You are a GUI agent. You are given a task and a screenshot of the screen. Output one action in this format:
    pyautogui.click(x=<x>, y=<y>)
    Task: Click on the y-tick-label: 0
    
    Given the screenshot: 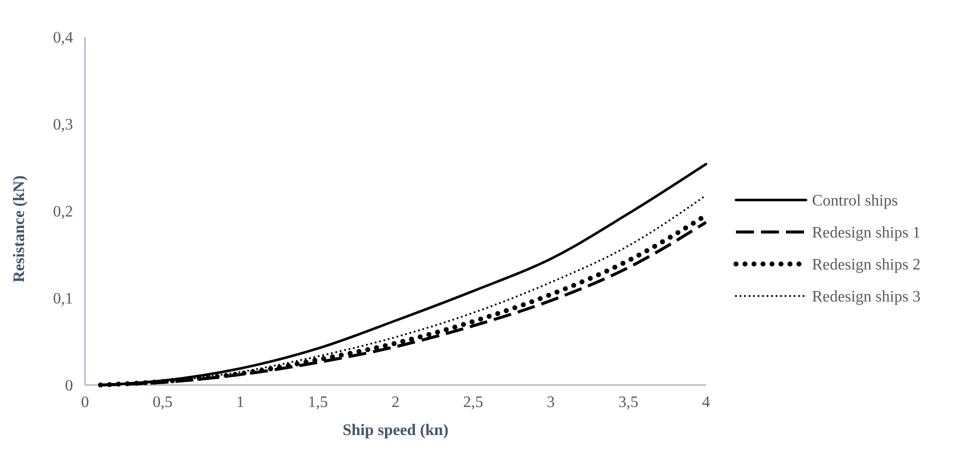 What is the action you would take?
    pyautogui.click(x=69, y=386)
    